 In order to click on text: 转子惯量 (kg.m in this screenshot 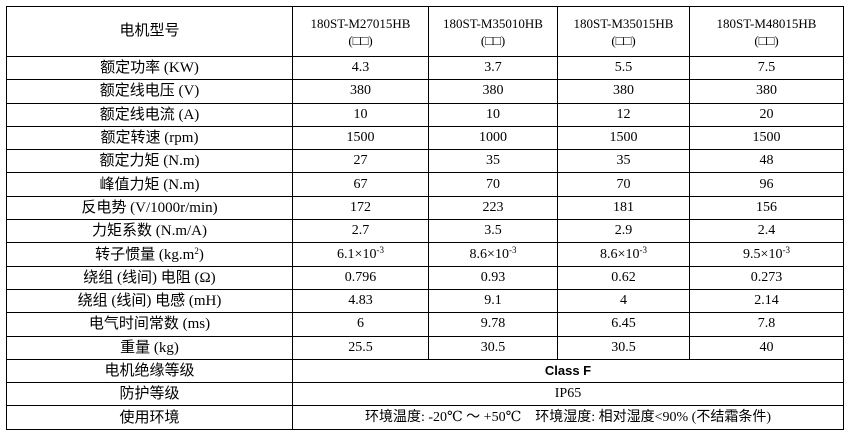, I will do `click(145, 254)`.